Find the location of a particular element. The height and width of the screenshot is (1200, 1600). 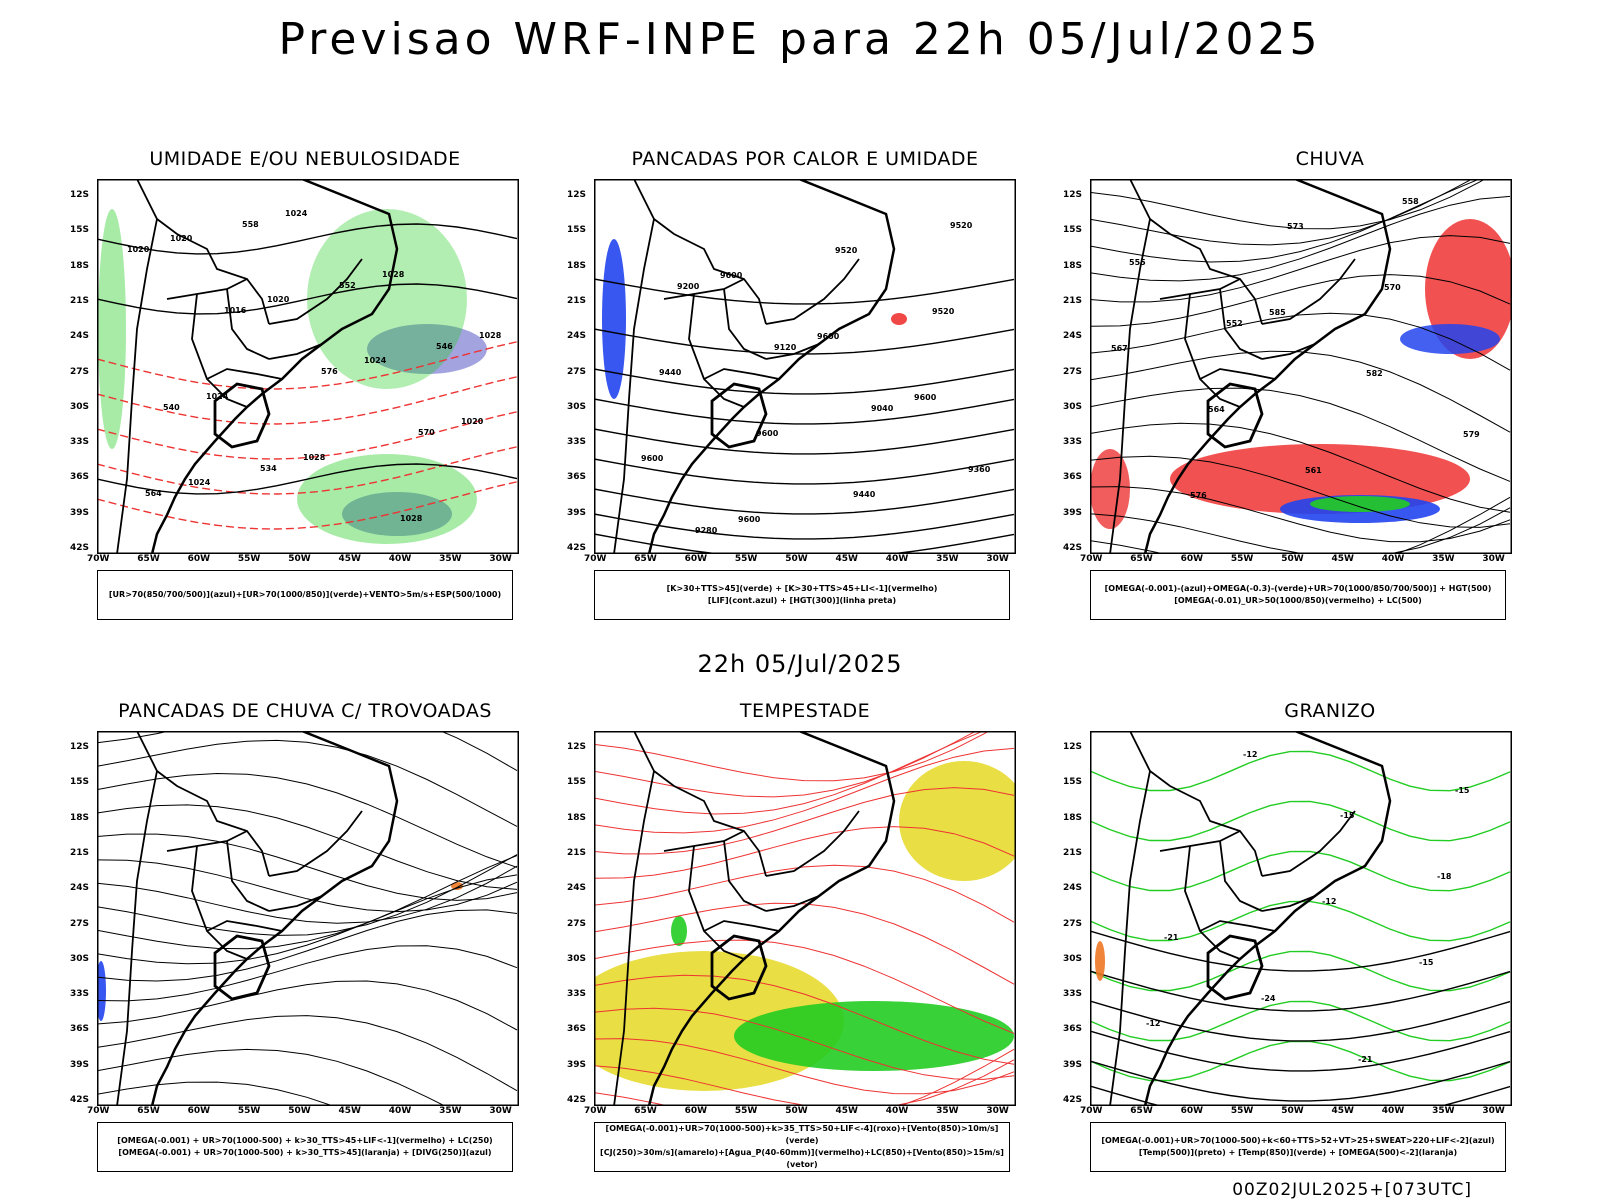

contour-label: 540 is located at coordinates (171, 407).